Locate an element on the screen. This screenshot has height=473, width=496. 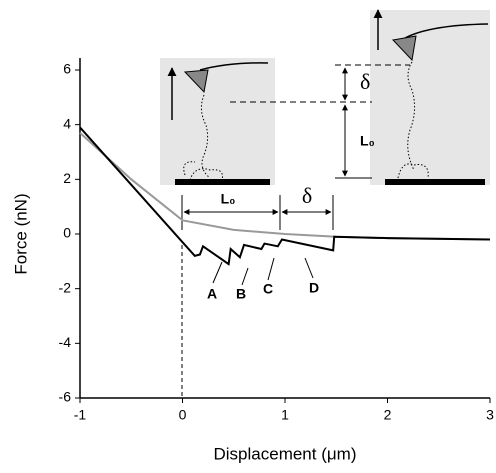
peak-label: C is located at coordinates (268, 289).